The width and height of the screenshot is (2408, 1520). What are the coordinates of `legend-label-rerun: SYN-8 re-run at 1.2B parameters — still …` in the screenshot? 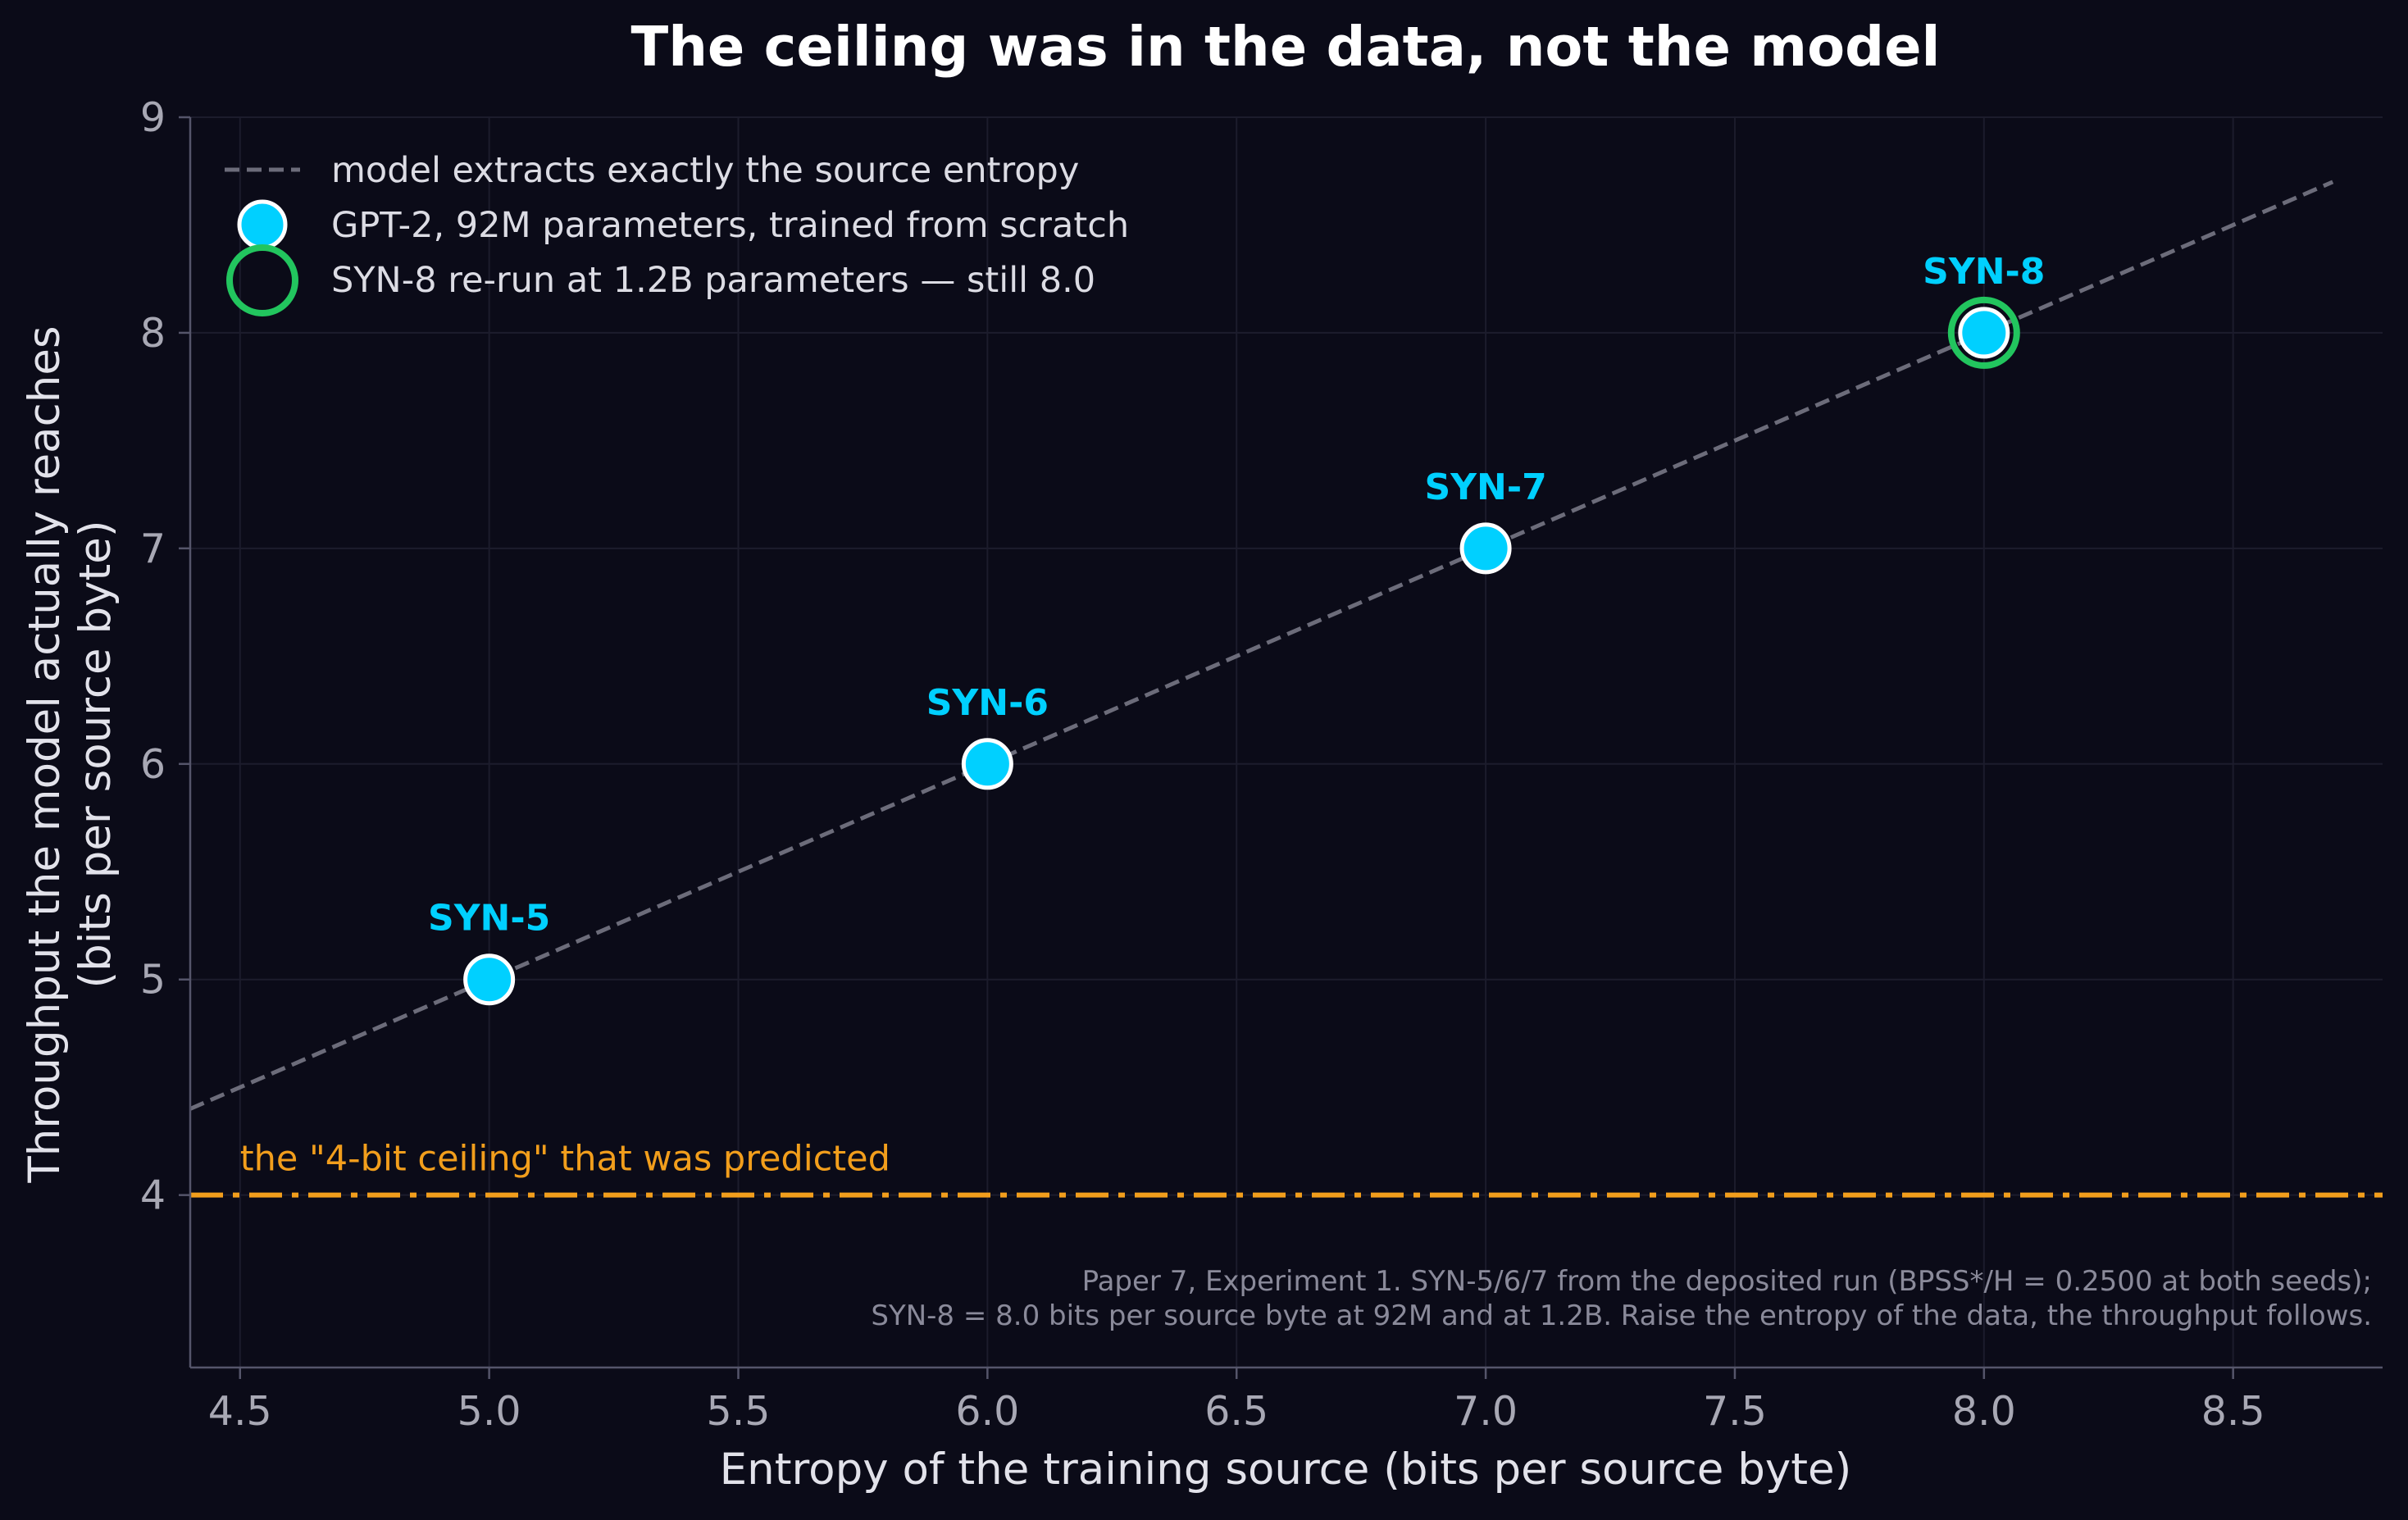 It's located at (713, 280).